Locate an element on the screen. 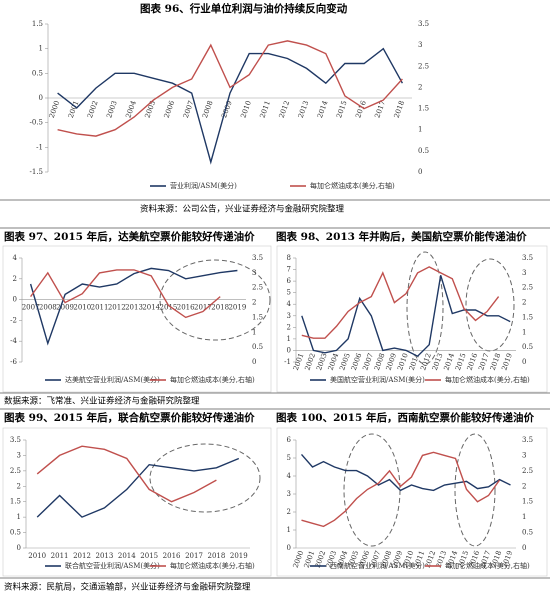  y-tick-label: -2 is located at coordinates (13, 320).